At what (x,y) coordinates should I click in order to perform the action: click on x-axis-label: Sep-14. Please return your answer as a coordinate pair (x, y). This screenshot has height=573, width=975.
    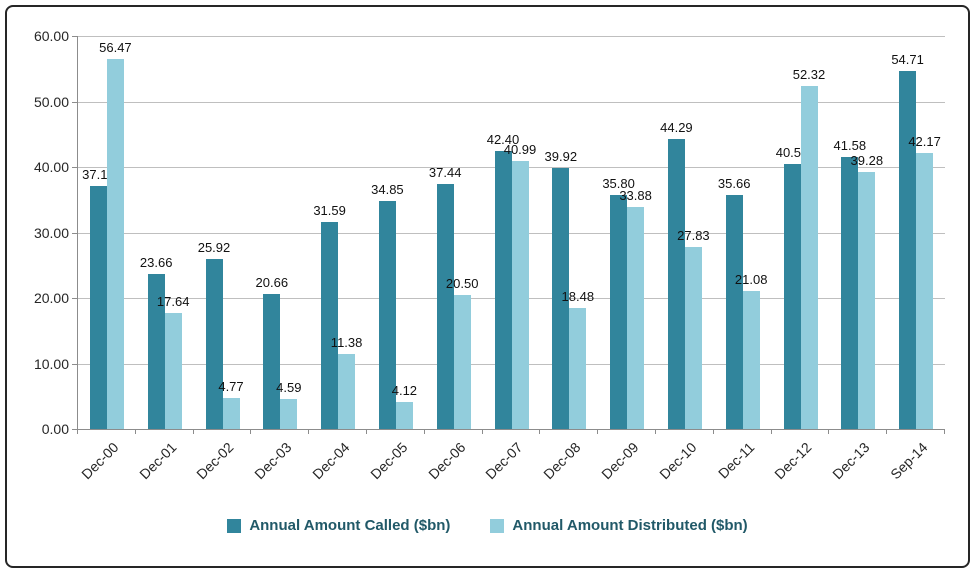
    Looking at the image, I should click on (909, 461).